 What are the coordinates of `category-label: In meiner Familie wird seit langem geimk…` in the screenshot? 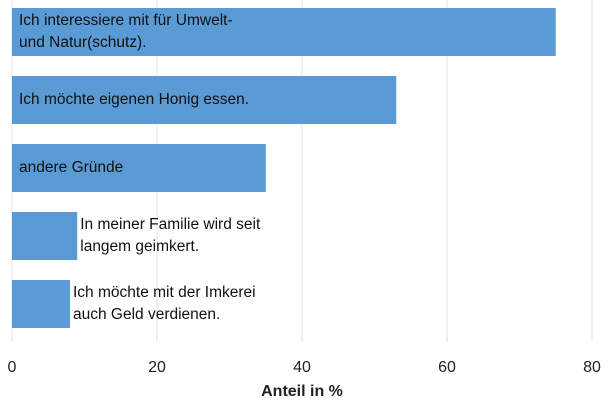 It's located at (170, 235).